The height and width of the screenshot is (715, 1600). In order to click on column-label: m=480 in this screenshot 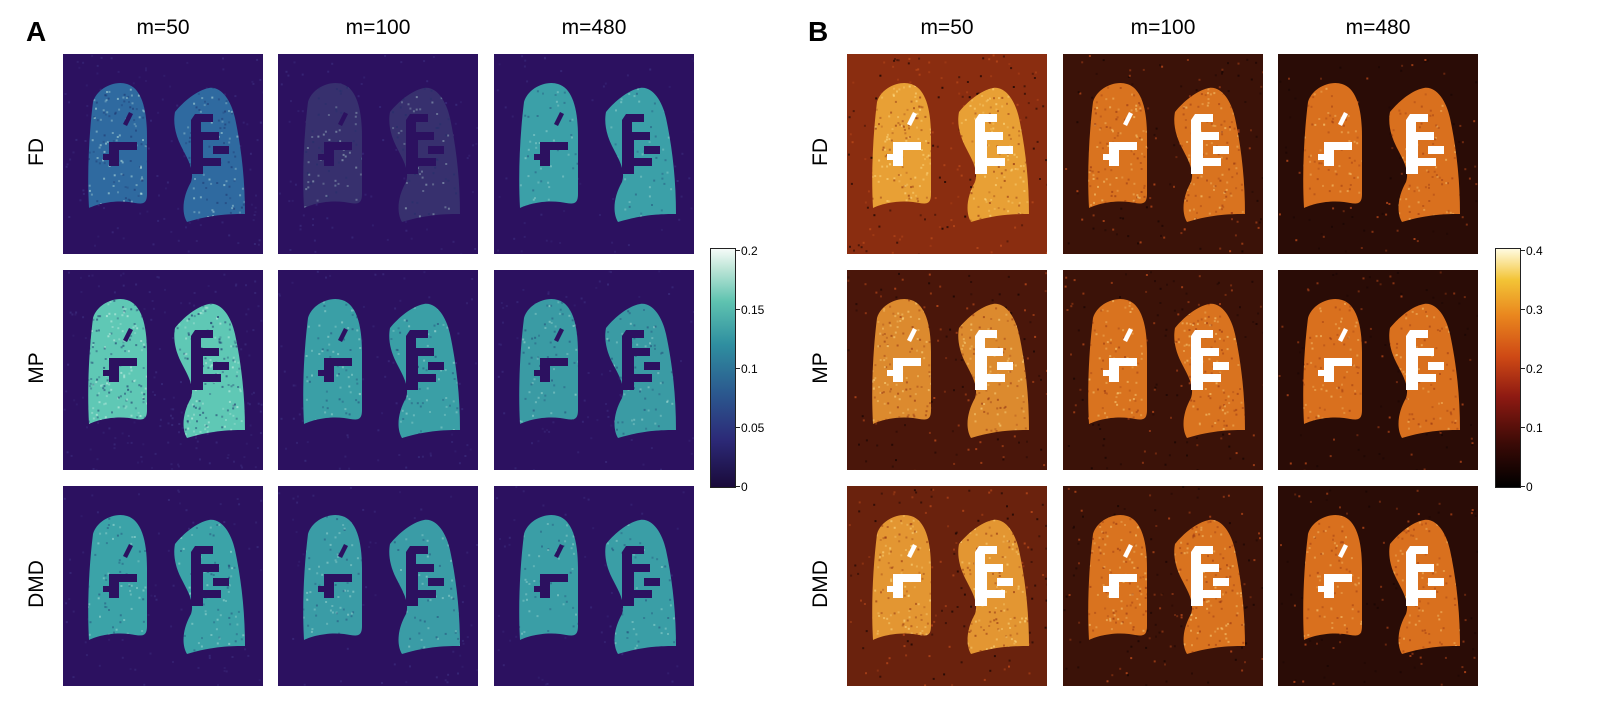, I will do `click(1378, 27)`.